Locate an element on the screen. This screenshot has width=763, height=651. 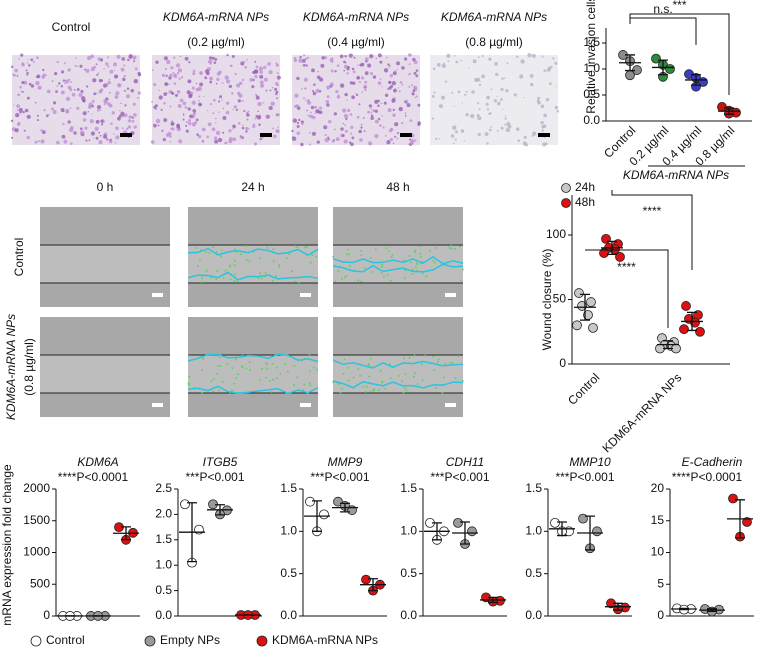
image-label: Control is located at coordinates (71, 27).